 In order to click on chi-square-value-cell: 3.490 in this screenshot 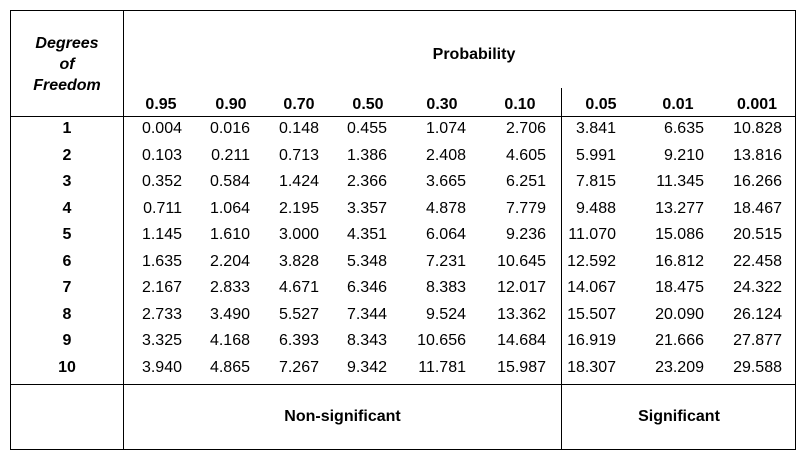, I will do `click(229, 314)`.